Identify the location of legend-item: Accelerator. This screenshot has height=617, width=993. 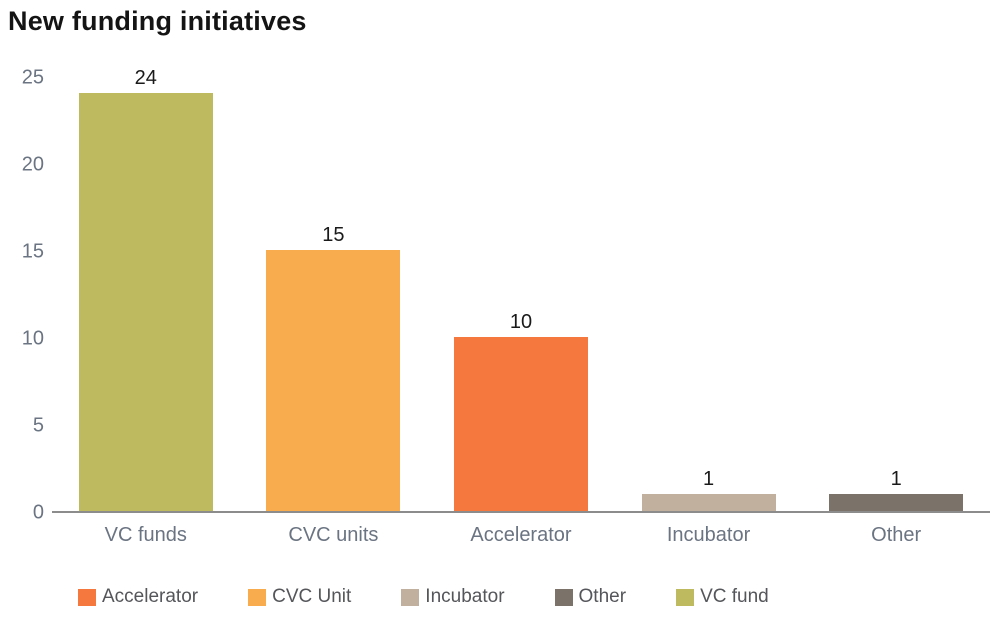
(138, 597).